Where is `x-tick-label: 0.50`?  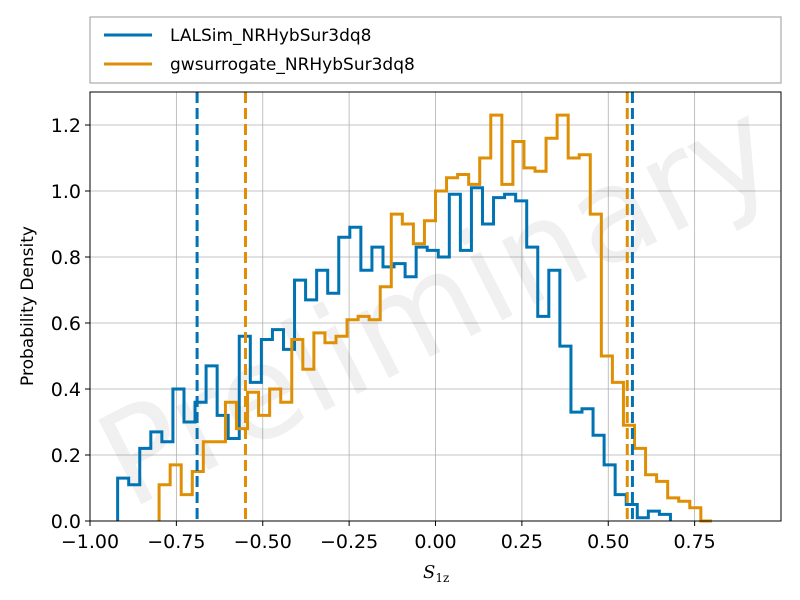 x-tick-label: 0.50 is located at coordinates (608, 542).